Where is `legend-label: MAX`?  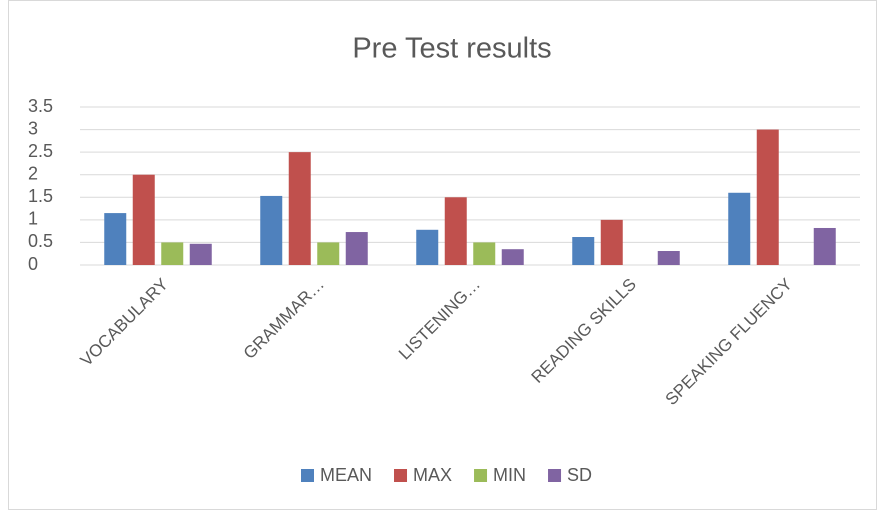
legend-label: MAX is located at coordinates (432, 475).